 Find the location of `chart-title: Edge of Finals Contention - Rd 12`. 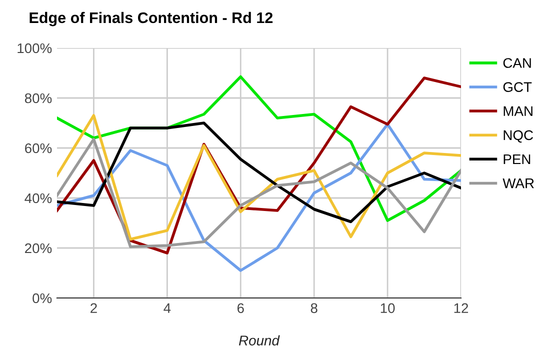

chart-title: Edge of Finals Contention - Rd 12 is located at coordinates (151, 19).